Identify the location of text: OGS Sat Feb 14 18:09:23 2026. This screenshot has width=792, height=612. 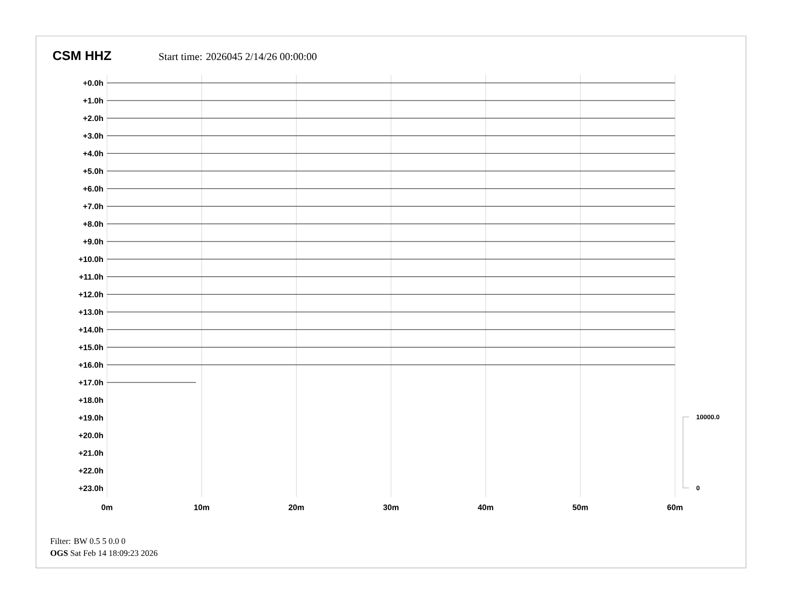
(104, 553).